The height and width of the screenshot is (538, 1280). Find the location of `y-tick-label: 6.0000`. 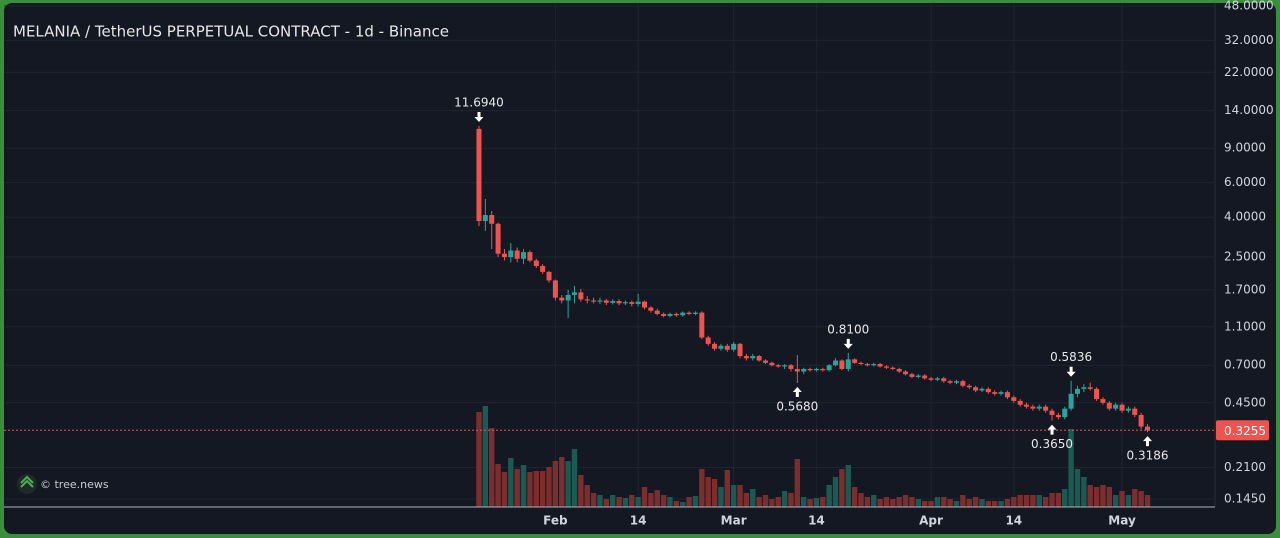

y-tick-label: 6.0000 is located at coordinates (1245, 182).